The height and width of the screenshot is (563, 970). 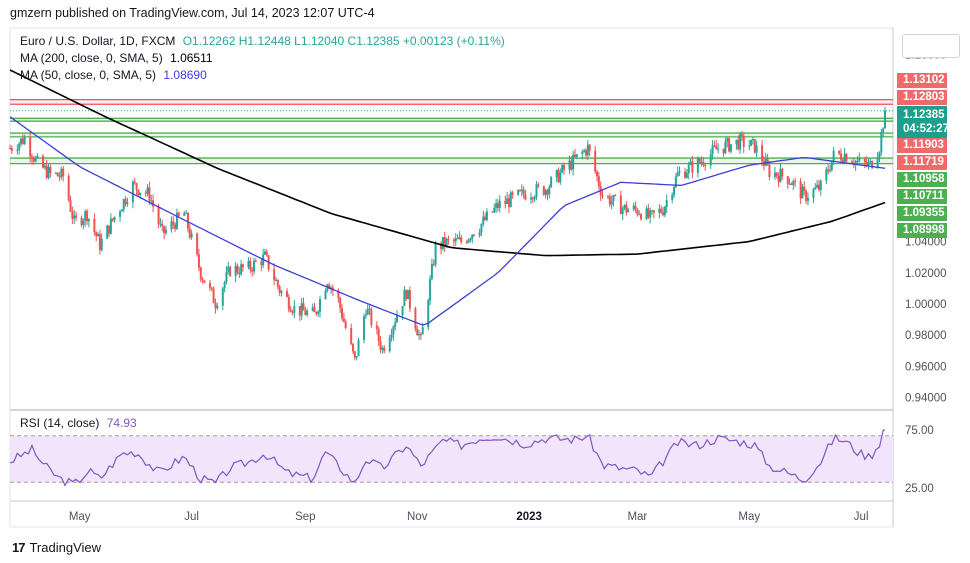 I want to click on label-resist-bottom: 1.12803, so click(x=922, y=97).